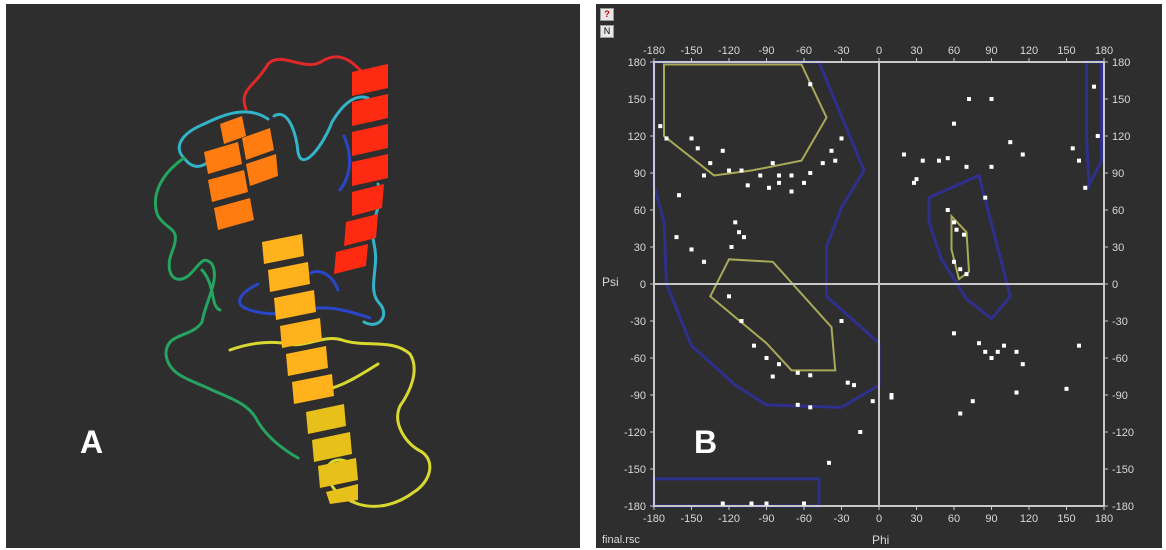  Describe the element at coordinates (767, 51) in the screenshot. I see `x-tick-label-top: -90` at that location.